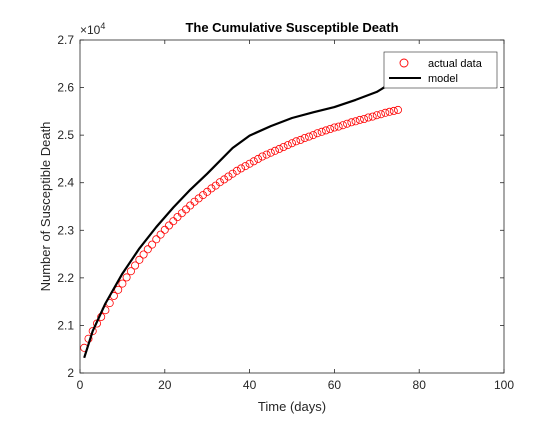 The image size is (554, 432). What do you see at coordinates (443, 79) in the screenshot?
I see `legend-label-model: model` at bounding box center [443, 79].